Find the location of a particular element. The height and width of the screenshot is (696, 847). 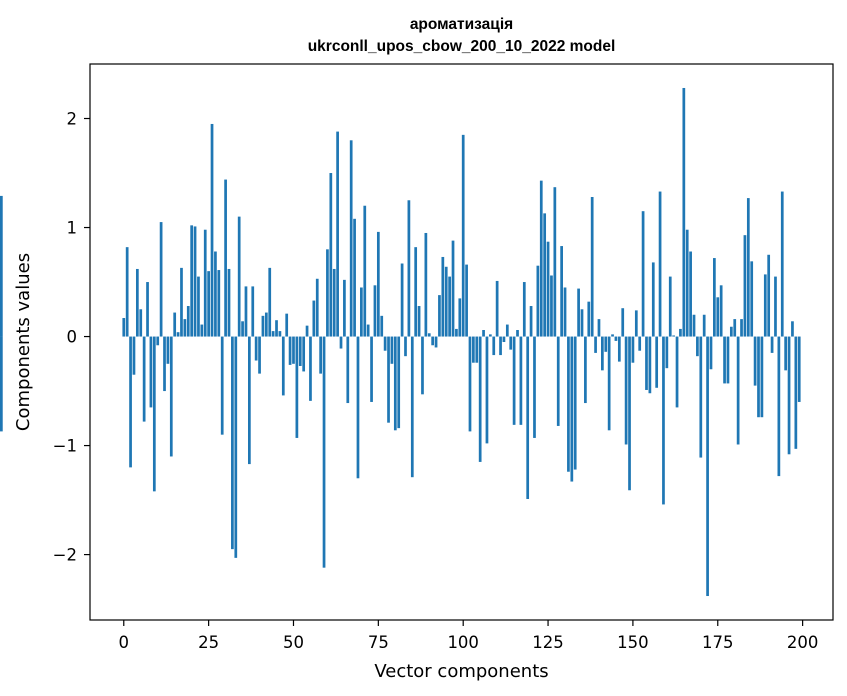

y-tick-label: 2 is located at coordinates (72, 119).